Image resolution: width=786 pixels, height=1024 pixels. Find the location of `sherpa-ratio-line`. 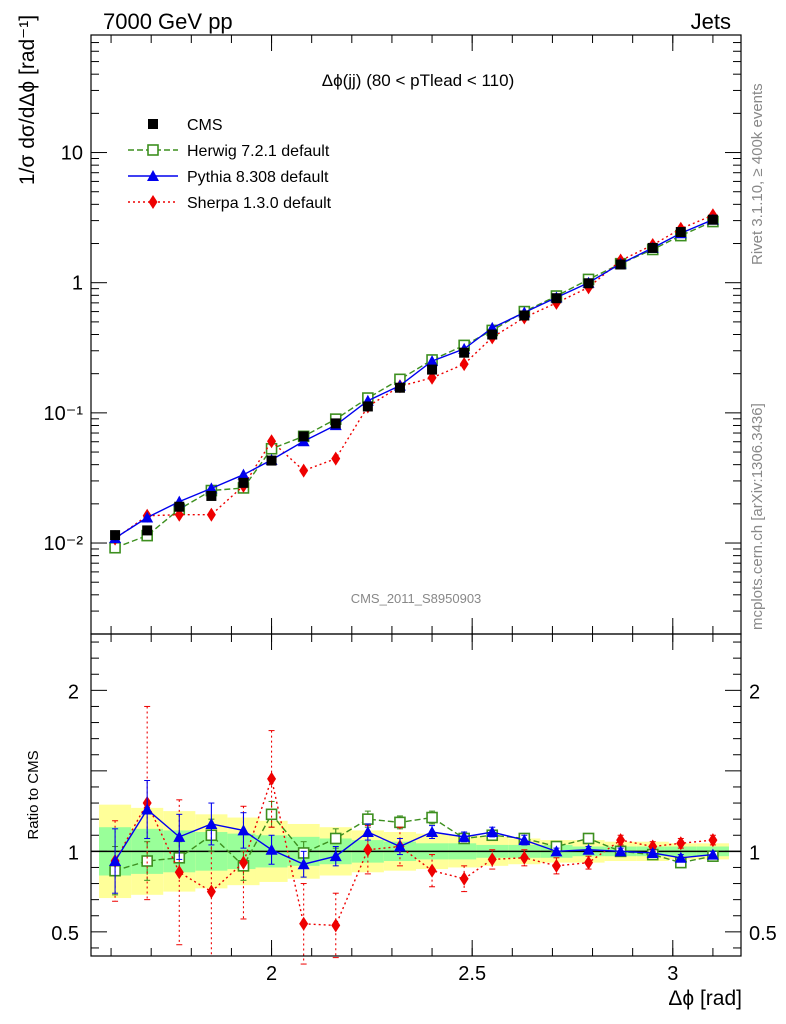

sherpa-ratio-line is located at coordinates (413, 851).